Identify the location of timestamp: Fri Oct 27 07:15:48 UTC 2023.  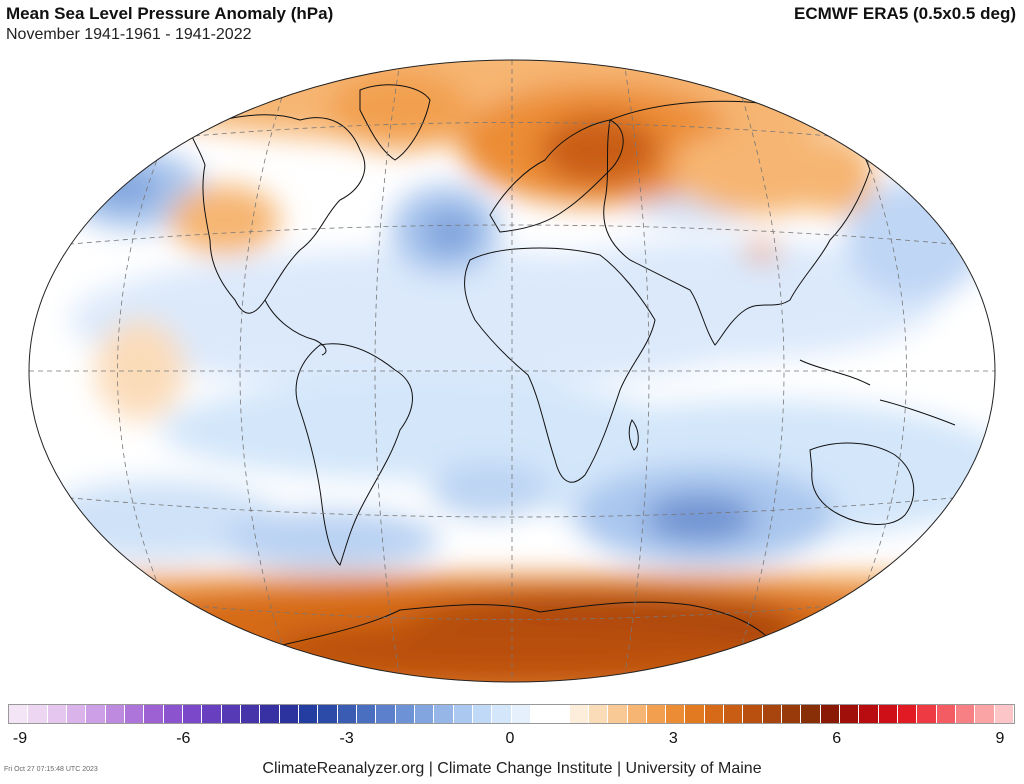
(51, 769).